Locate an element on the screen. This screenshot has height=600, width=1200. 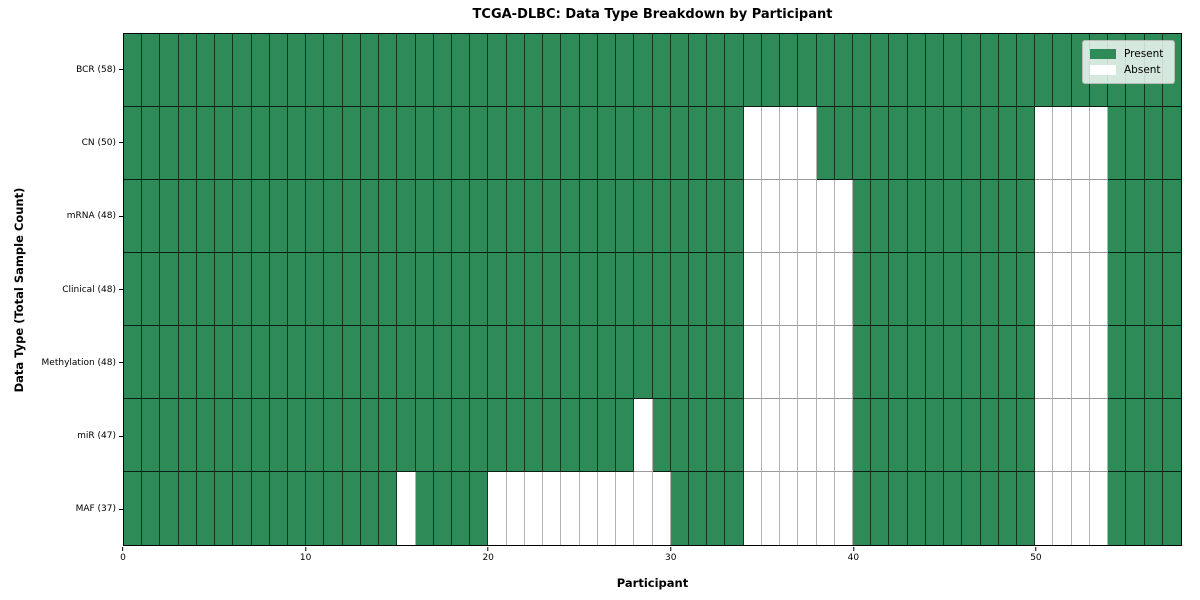
y-tick-mark is located at coordinates (121, 143).